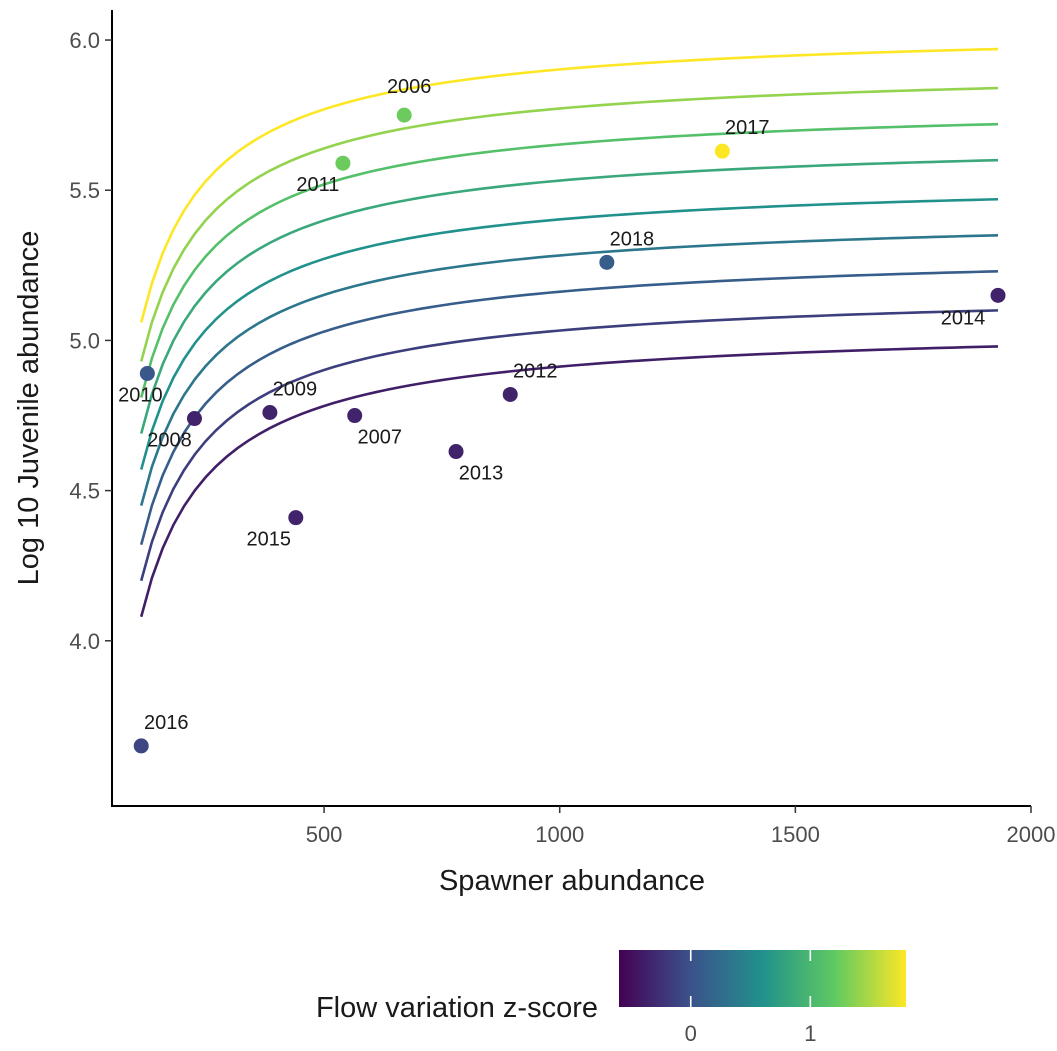 The height and width of the screenshot is (1051, 1057). I want to click on point-label-2015: 2015, so click(269, 540).